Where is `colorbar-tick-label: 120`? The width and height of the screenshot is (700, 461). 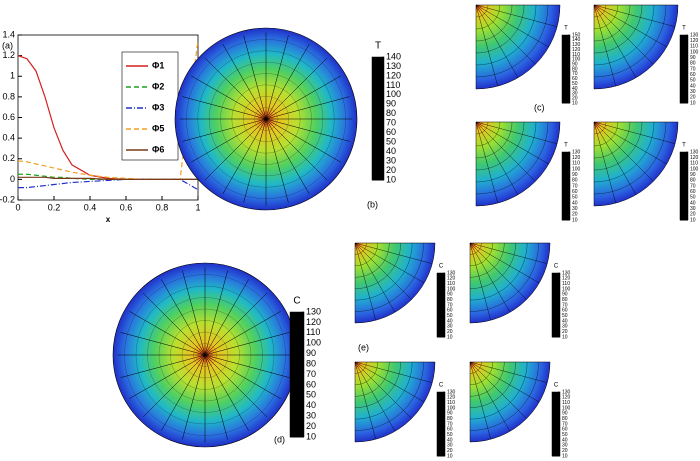
colorbar-tick-label: 120 is located at coordinates (576, 50).